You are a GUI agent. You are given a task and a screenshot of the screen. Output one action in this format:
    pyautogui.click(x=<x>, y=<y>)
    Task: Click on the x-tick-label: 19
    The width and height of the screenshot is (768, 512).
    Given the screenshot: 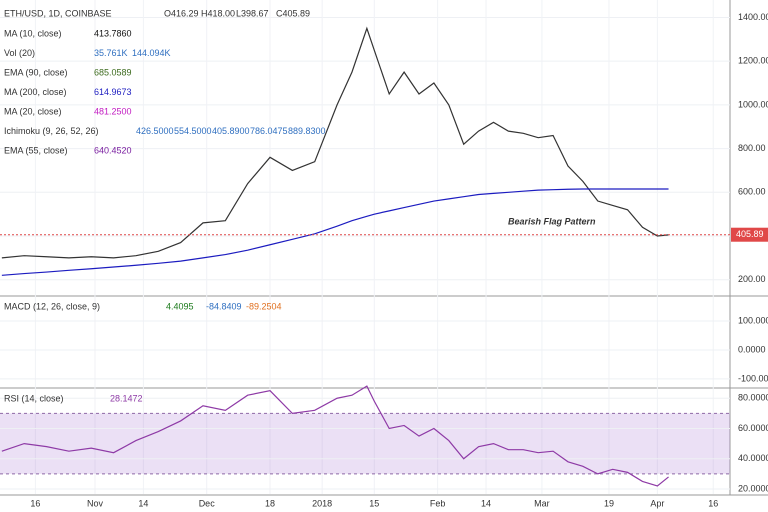 What is the action you would take?
    pyautogui.click(x=609, y=503)
    